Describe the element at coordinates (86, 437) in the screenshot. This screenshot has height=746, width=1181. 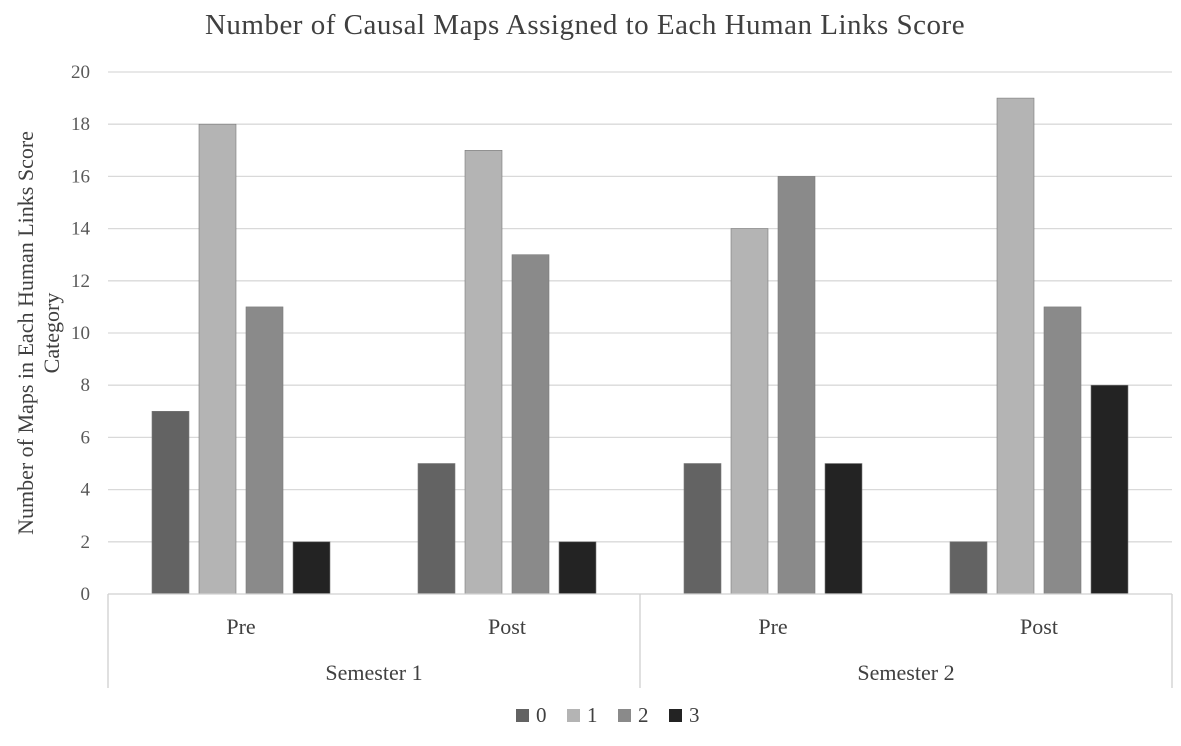
I see `y-tick-label: 6` at that location.